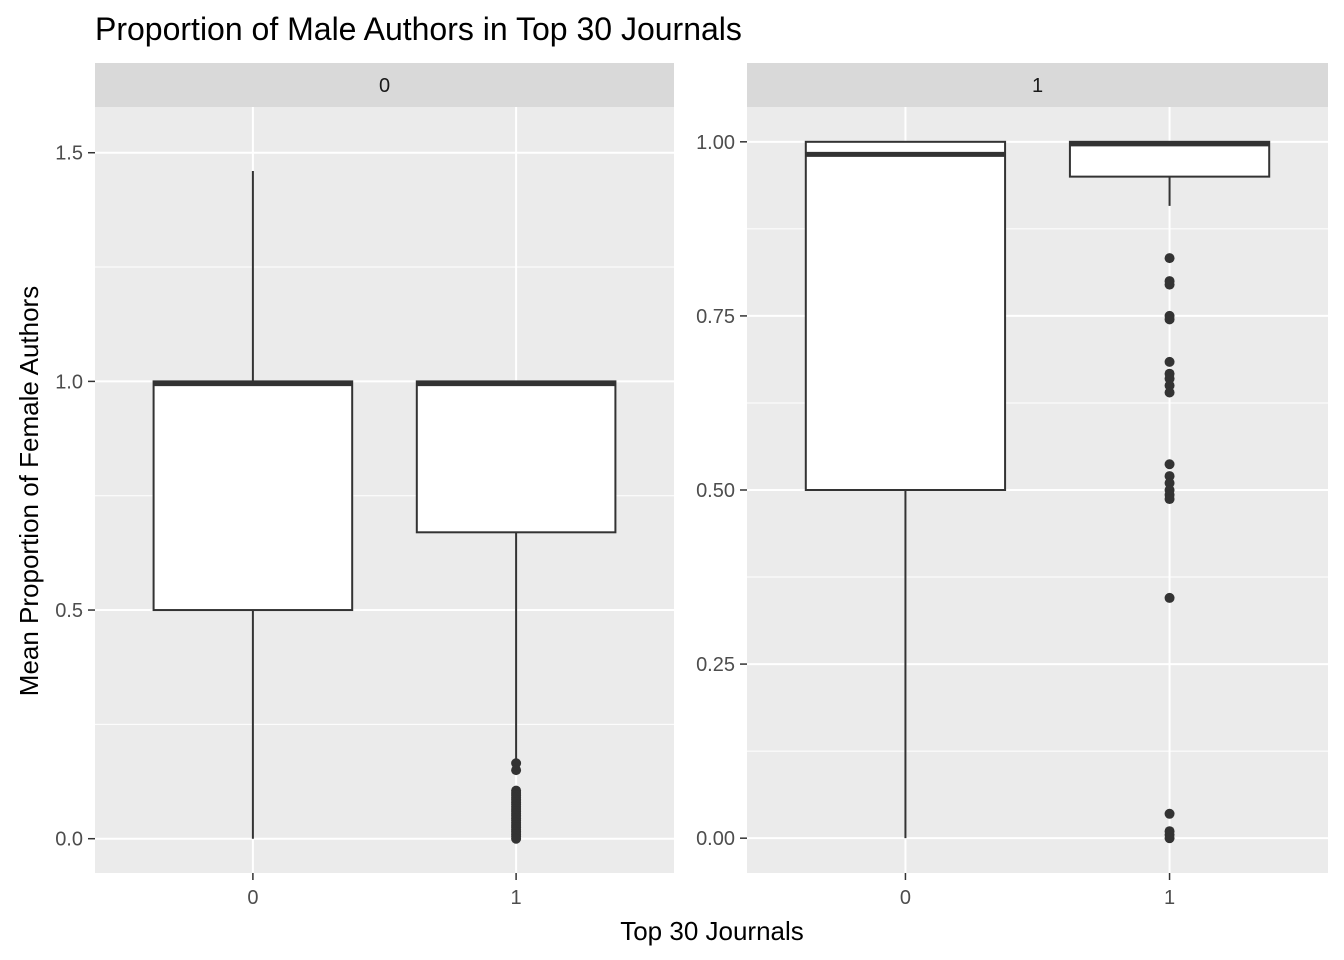 The image size is (1344, 960). Describe the element at coordinates (715, 143) in the screenshot. I see `y-tick-label: 1.00` at that location.